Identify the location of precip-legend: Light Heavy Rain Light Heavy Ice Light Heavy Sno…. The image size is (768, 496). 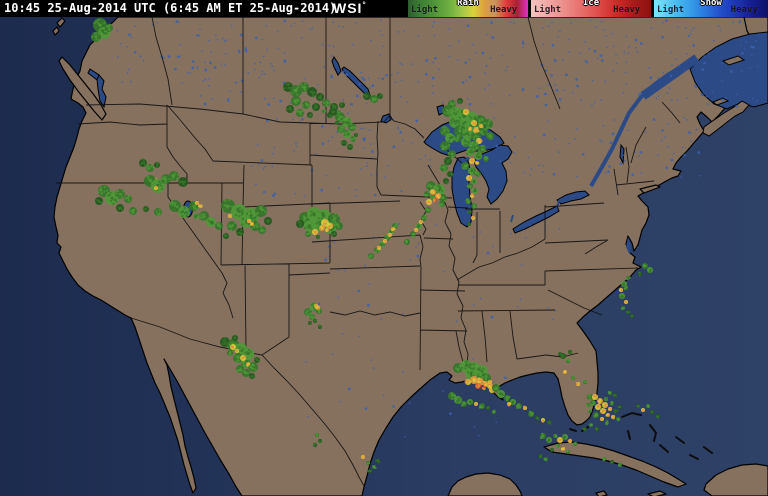
(588, 8).